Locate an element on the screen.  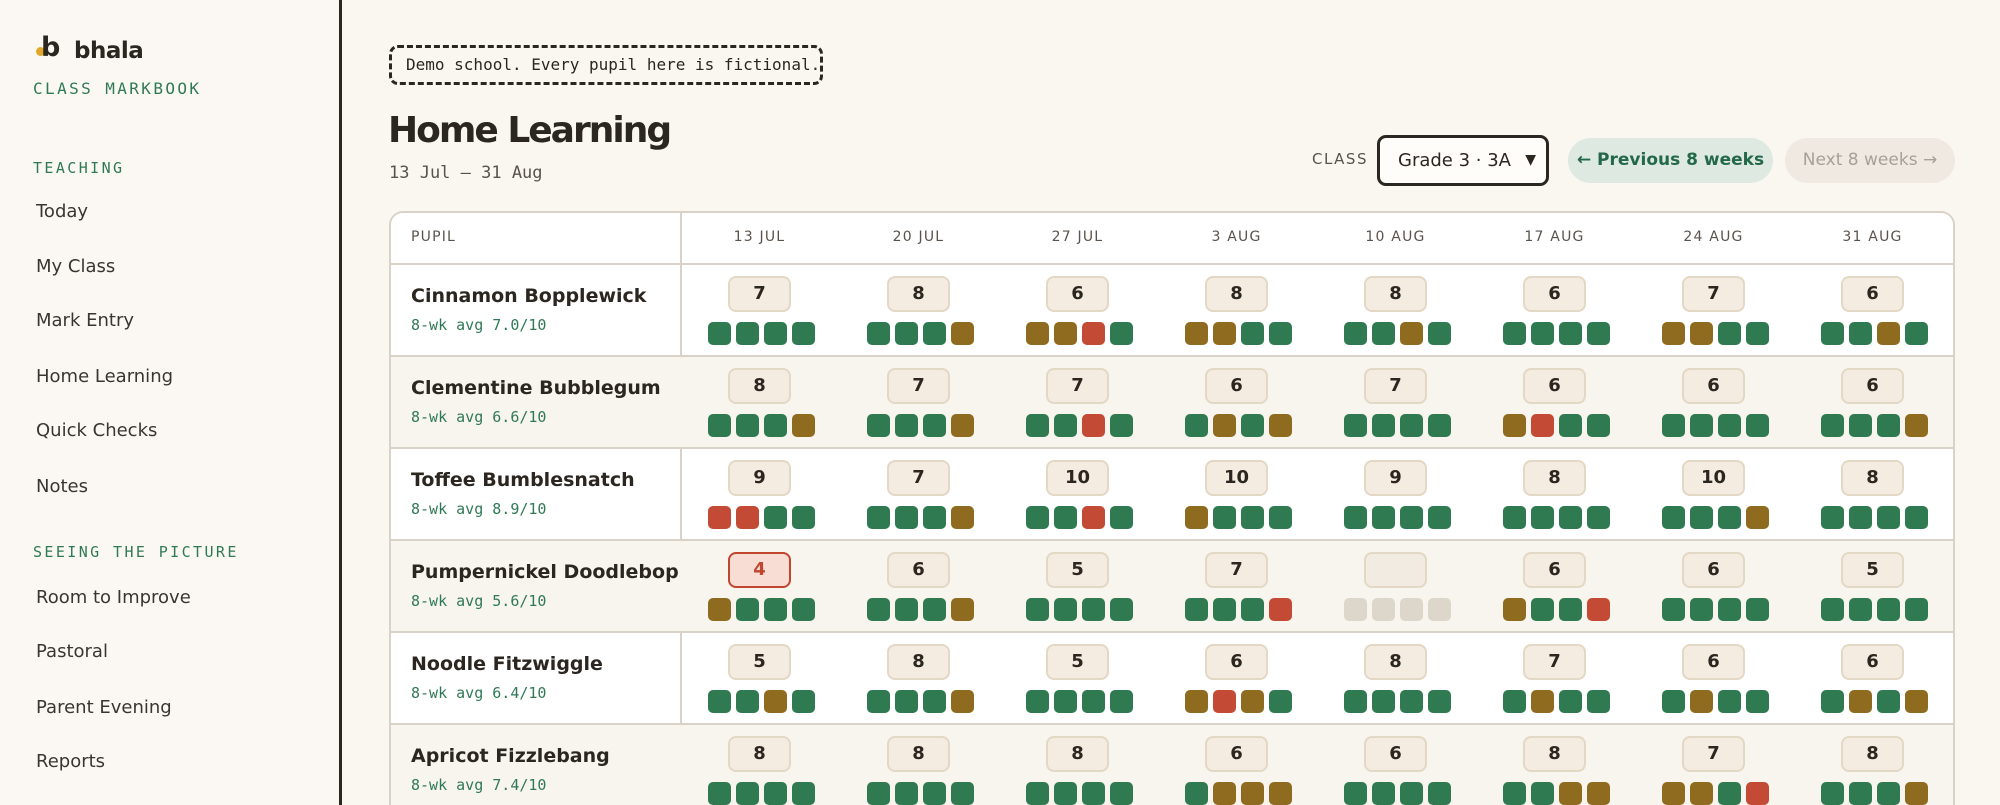
pupil-average: 8-wk avg 8.9/10 is located at coordinates (479, 509).